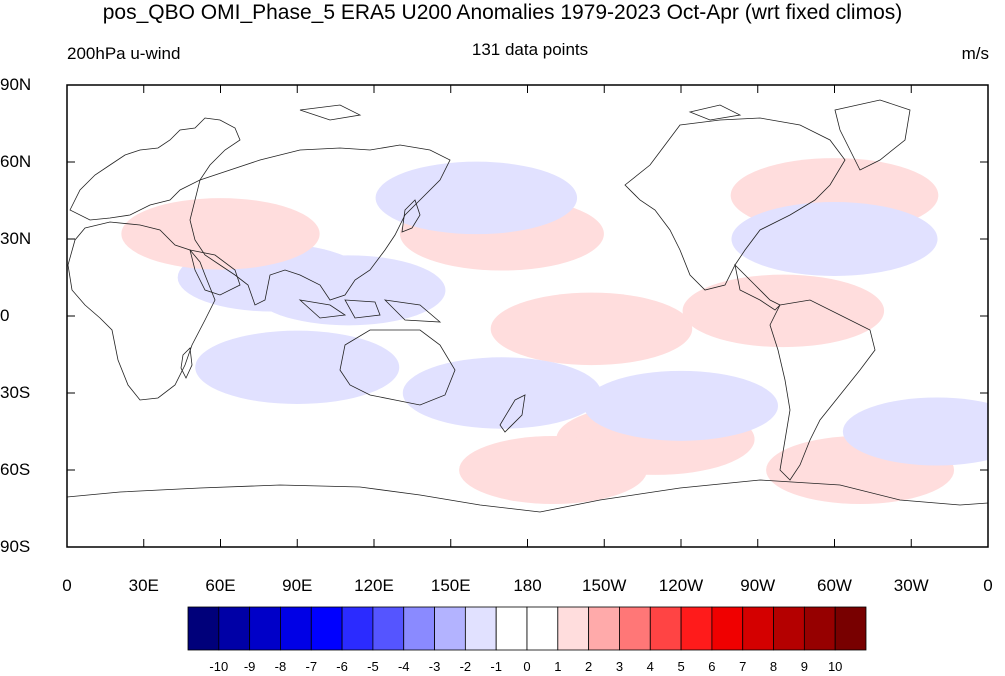 The width and height of the screenshot is (1005, 676). I want to click on lon-label: 30E, so click(143, 585).